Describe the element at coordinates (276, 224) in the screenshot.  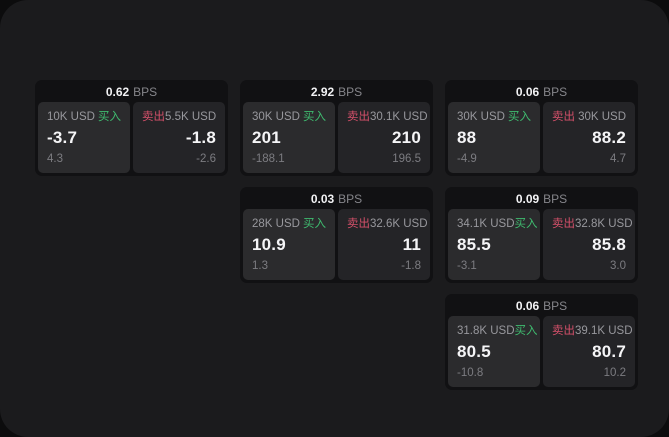
I see `buy-amount: 28K USD` at that location.